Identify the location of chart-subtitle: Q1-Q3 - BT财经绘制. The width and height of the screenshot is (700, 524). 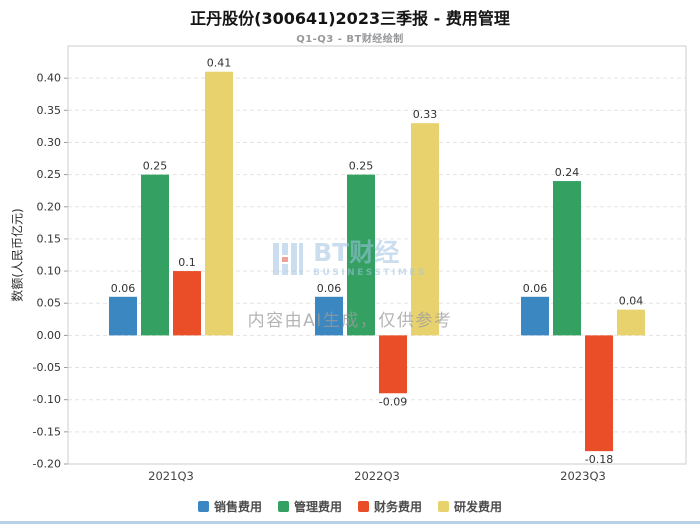
(350, 39).